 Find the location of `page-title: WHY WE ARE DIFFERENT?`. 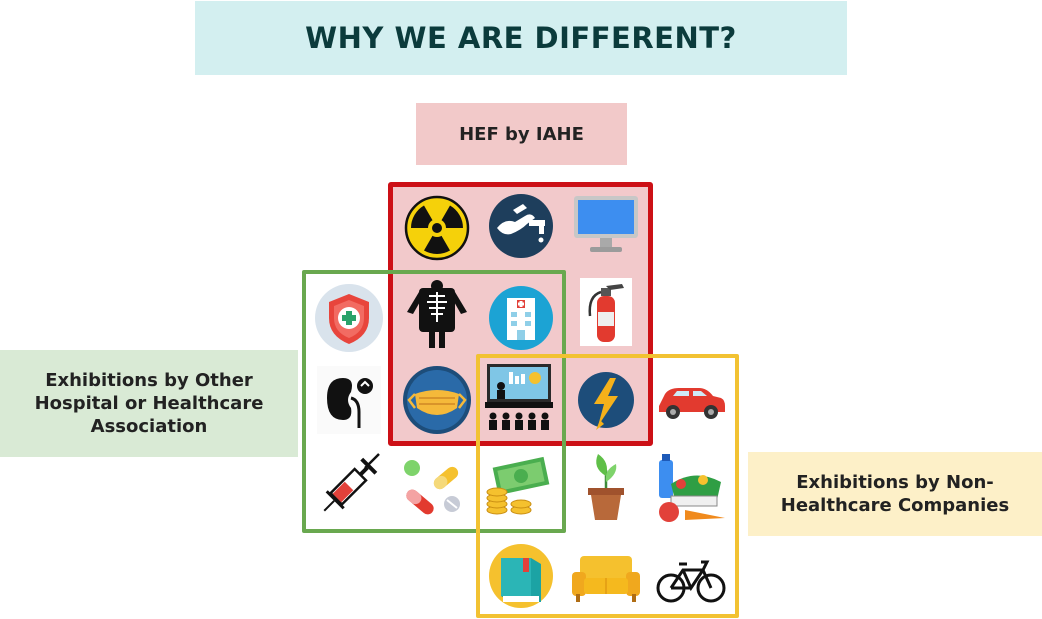

page-title: WHY WE ARE DIFFERENT? is located at coordinates (521, 38).